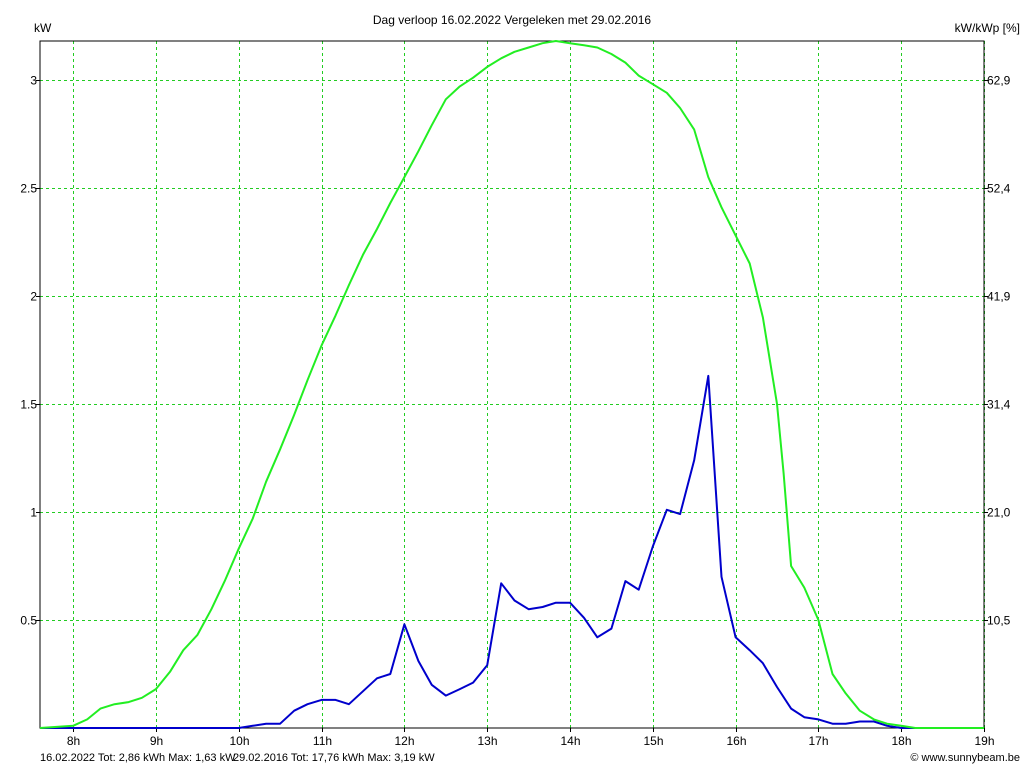 This screenshot has height=768, width=1024. What do you see at coordinates (999, 189) in the screenshot?
I see `y-right-tick-label-4: 52,4` at bounding box center [999, 189].